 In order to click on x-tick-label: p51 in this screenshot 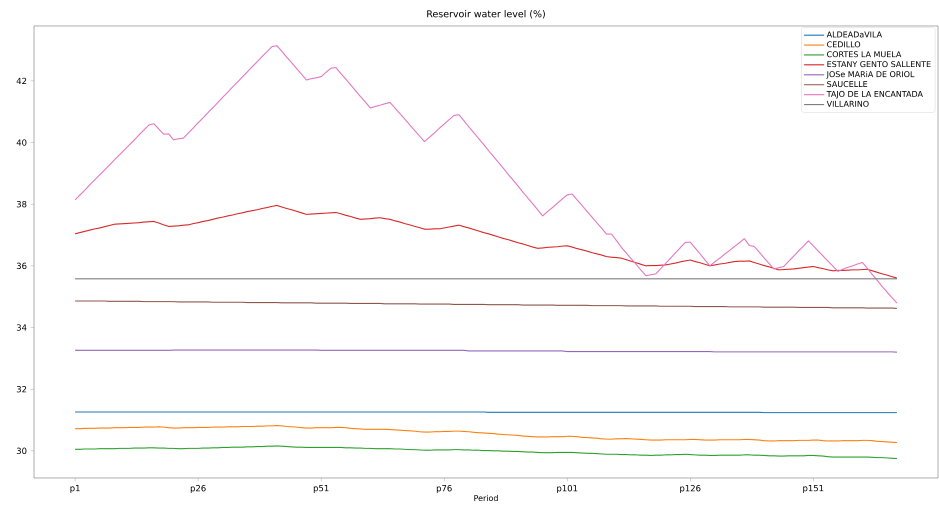, I will do `click(321, 489)`.